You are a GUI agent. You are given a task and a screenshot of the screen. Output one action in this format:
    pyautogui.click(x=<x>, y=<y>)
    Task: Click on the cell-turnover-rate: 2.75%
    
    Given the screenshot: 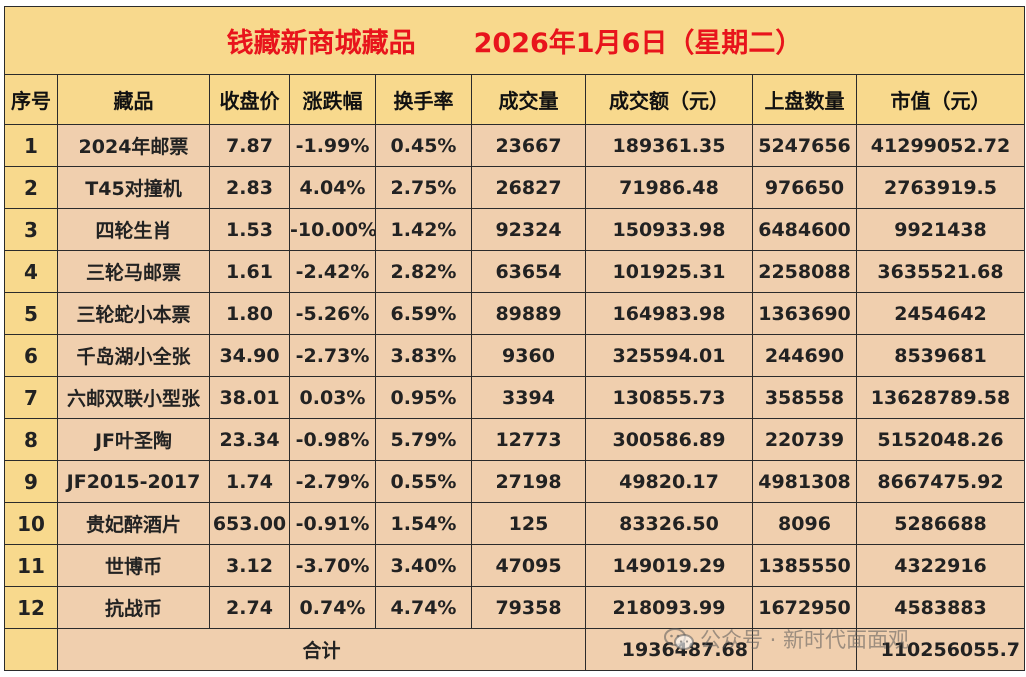 What is the action you would take?
    pyautogui.click(x=423, y=187)
    